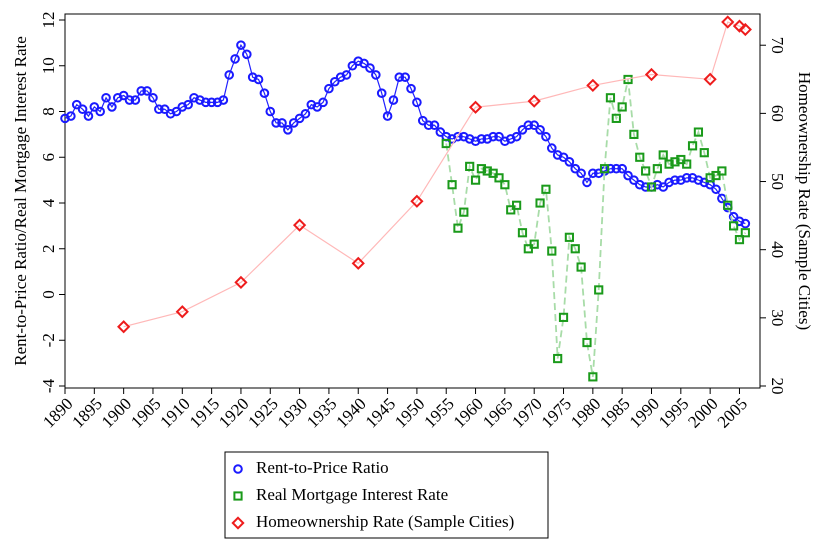  I want to click on x-tick-label: 2005, so click(732, 412).